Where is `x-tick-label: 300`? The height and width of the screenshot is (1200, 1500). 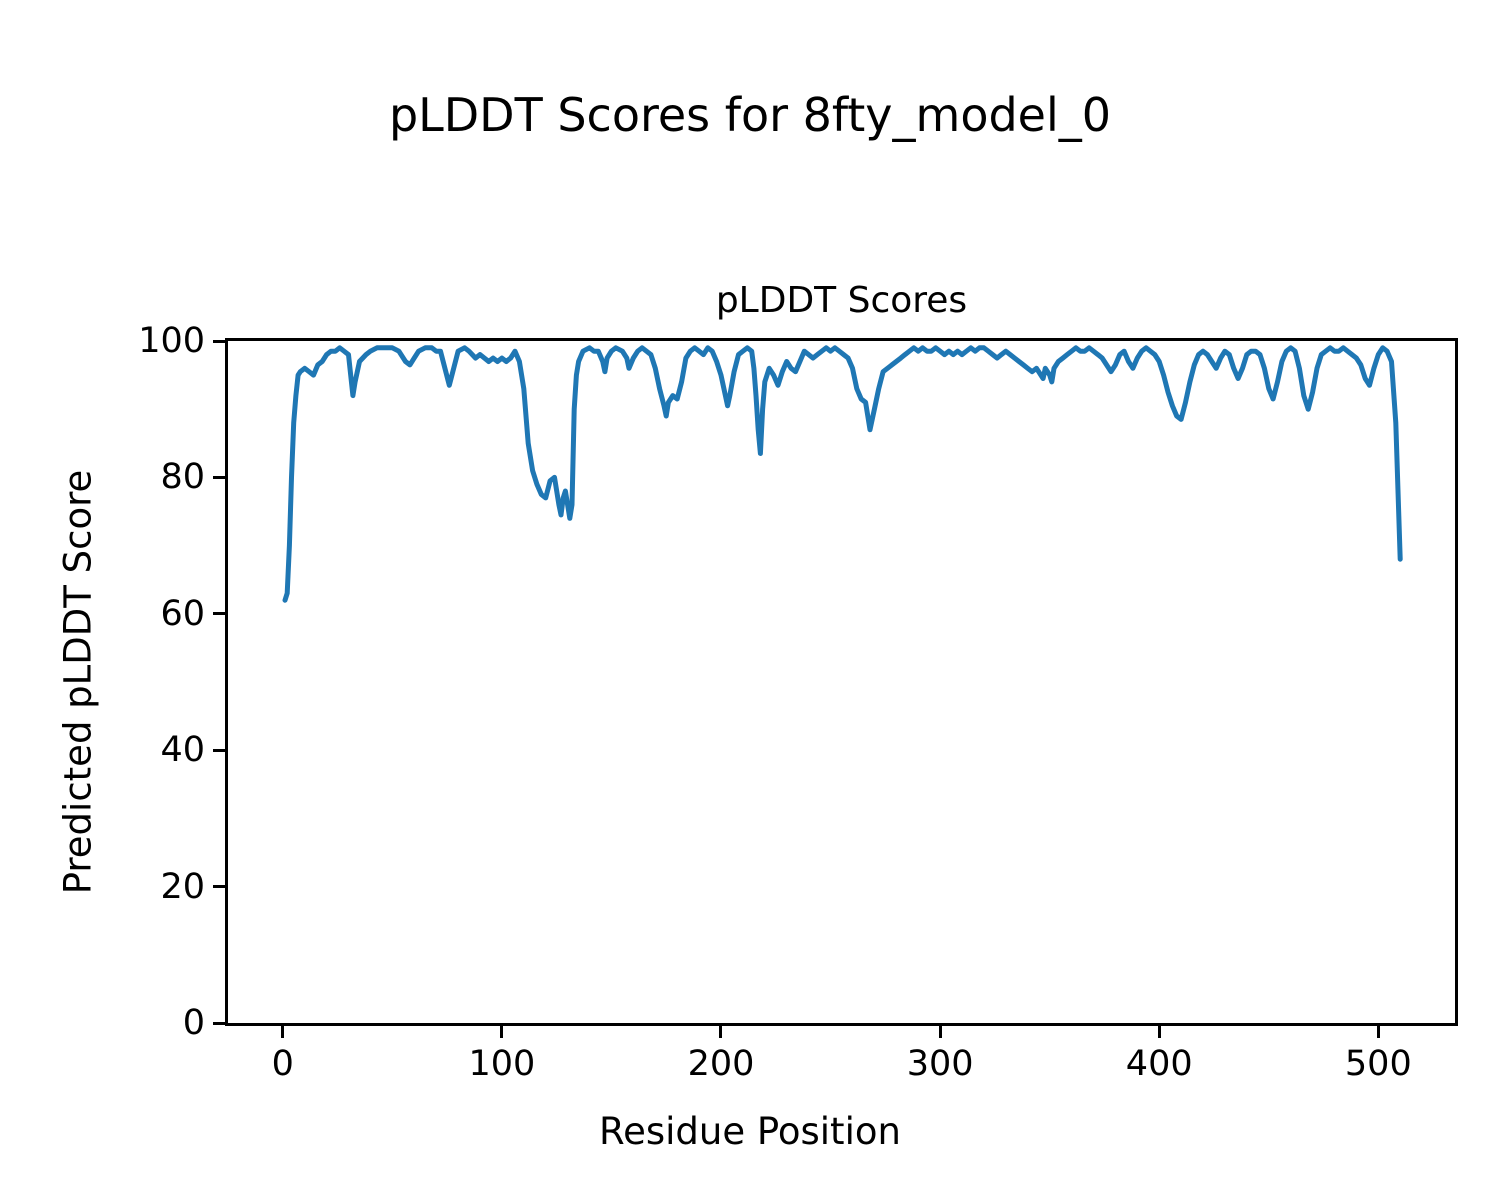 x-tick-label: 300 is located at coordinates (940, 1064).